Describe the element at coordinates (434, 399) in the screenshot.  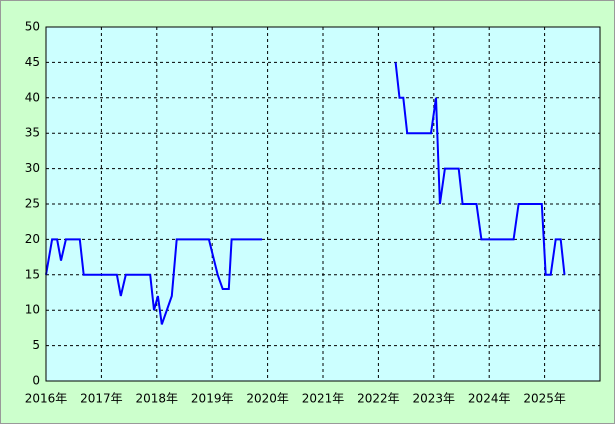
I see `x-tick-label: 2023年` at that location.